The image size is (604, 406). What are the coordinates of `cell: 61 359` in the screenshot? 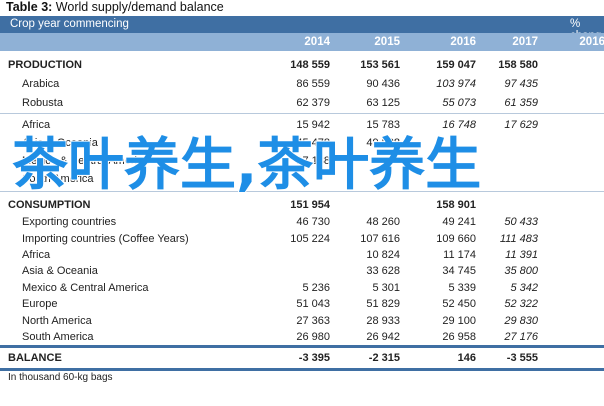 It's located at (521, 103).